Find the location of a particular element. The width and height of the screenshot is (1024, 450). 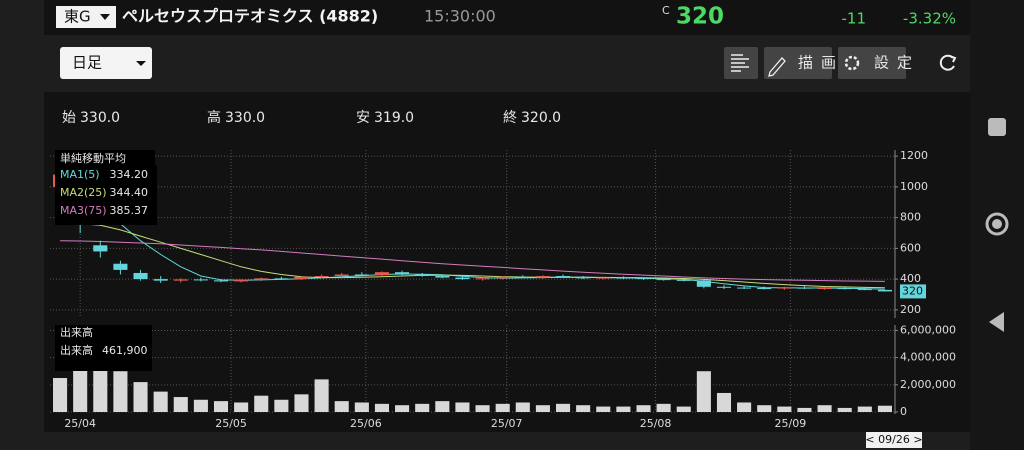

legend-name: MA1(5) is located at coordinates (80, 174).